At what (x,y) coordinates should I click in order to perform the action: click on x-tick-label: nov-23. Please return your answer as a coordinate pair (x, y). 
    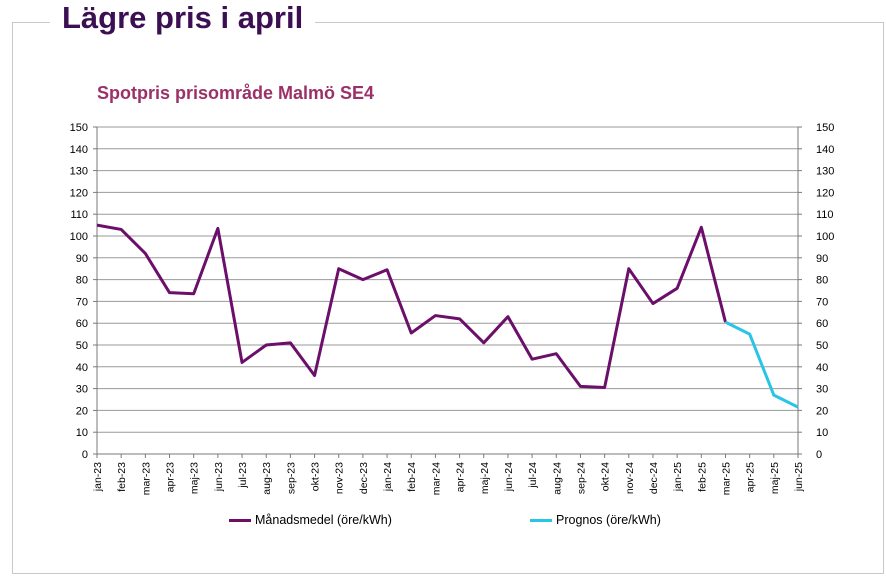
    Looking at the image, I should click on (340, 478).